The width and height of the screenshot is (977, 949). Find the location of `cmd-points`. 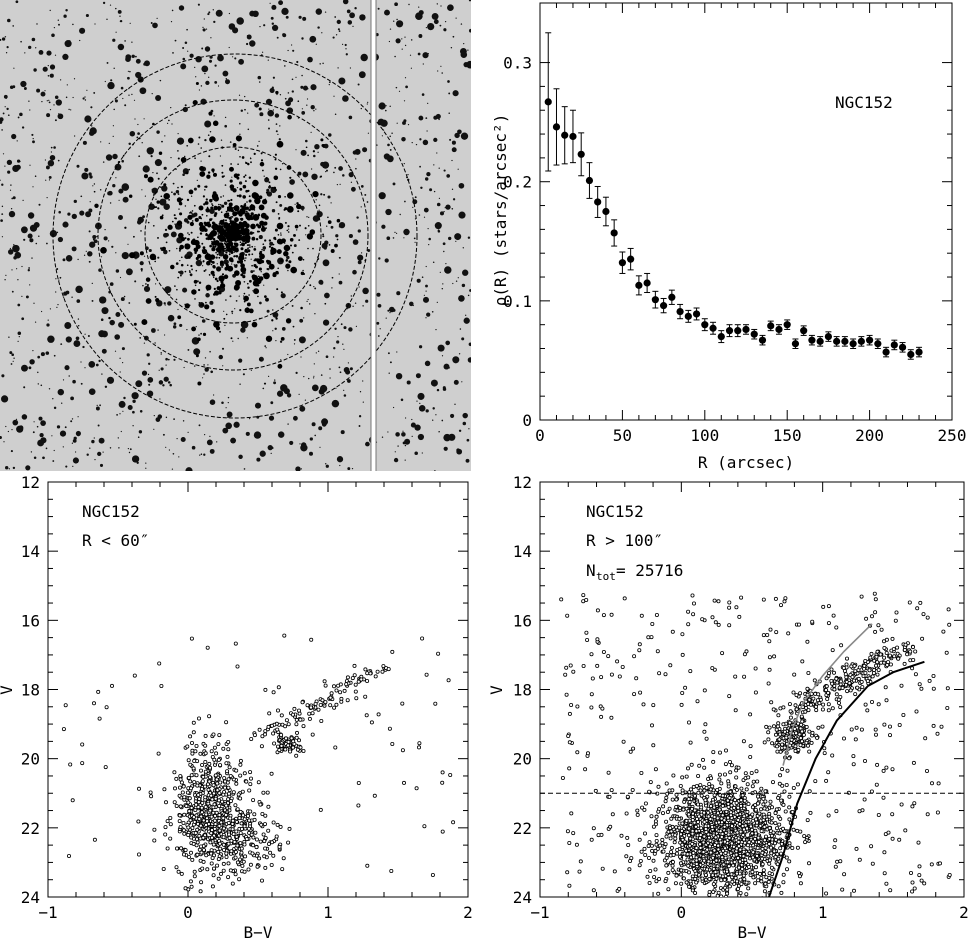

cmd-points is located at coordinates (756, 758).